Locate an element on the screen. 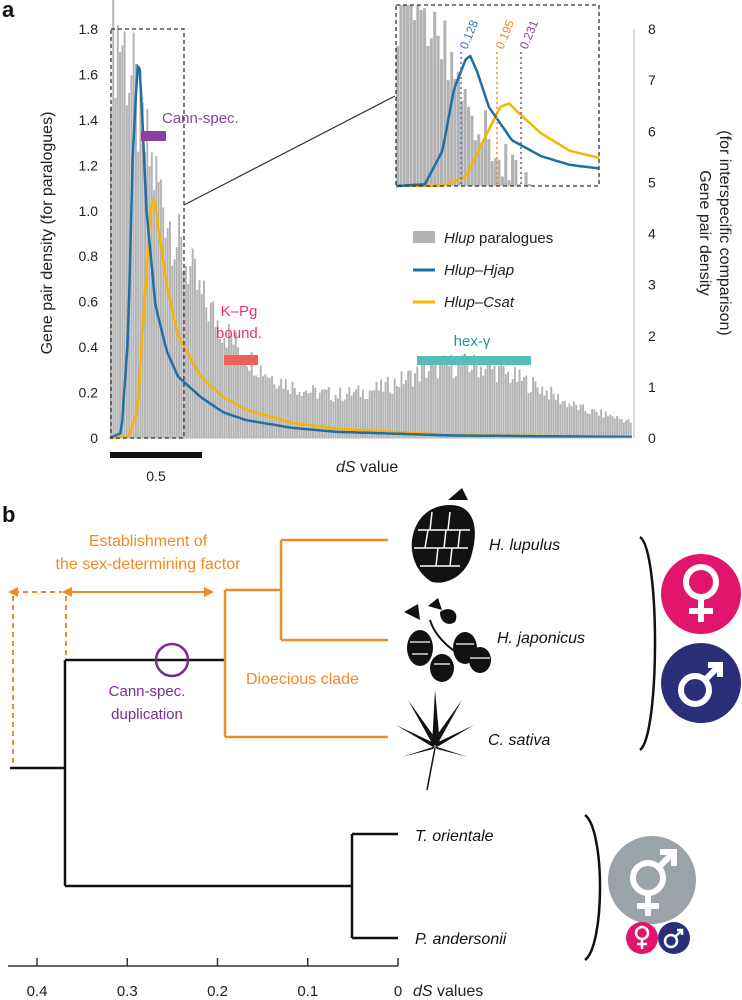 The width and height of the screenshot is (742, 1000). legend-label-hjap: Hlup–Hjap is located at coordinates (479, 270).